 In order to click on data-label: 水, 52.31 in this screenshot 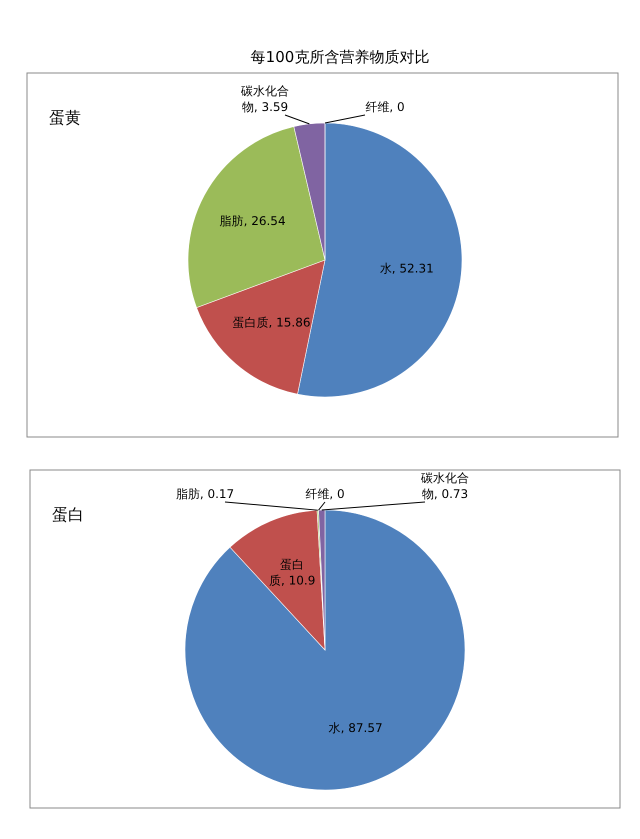, I will do `click(407, 268)`.